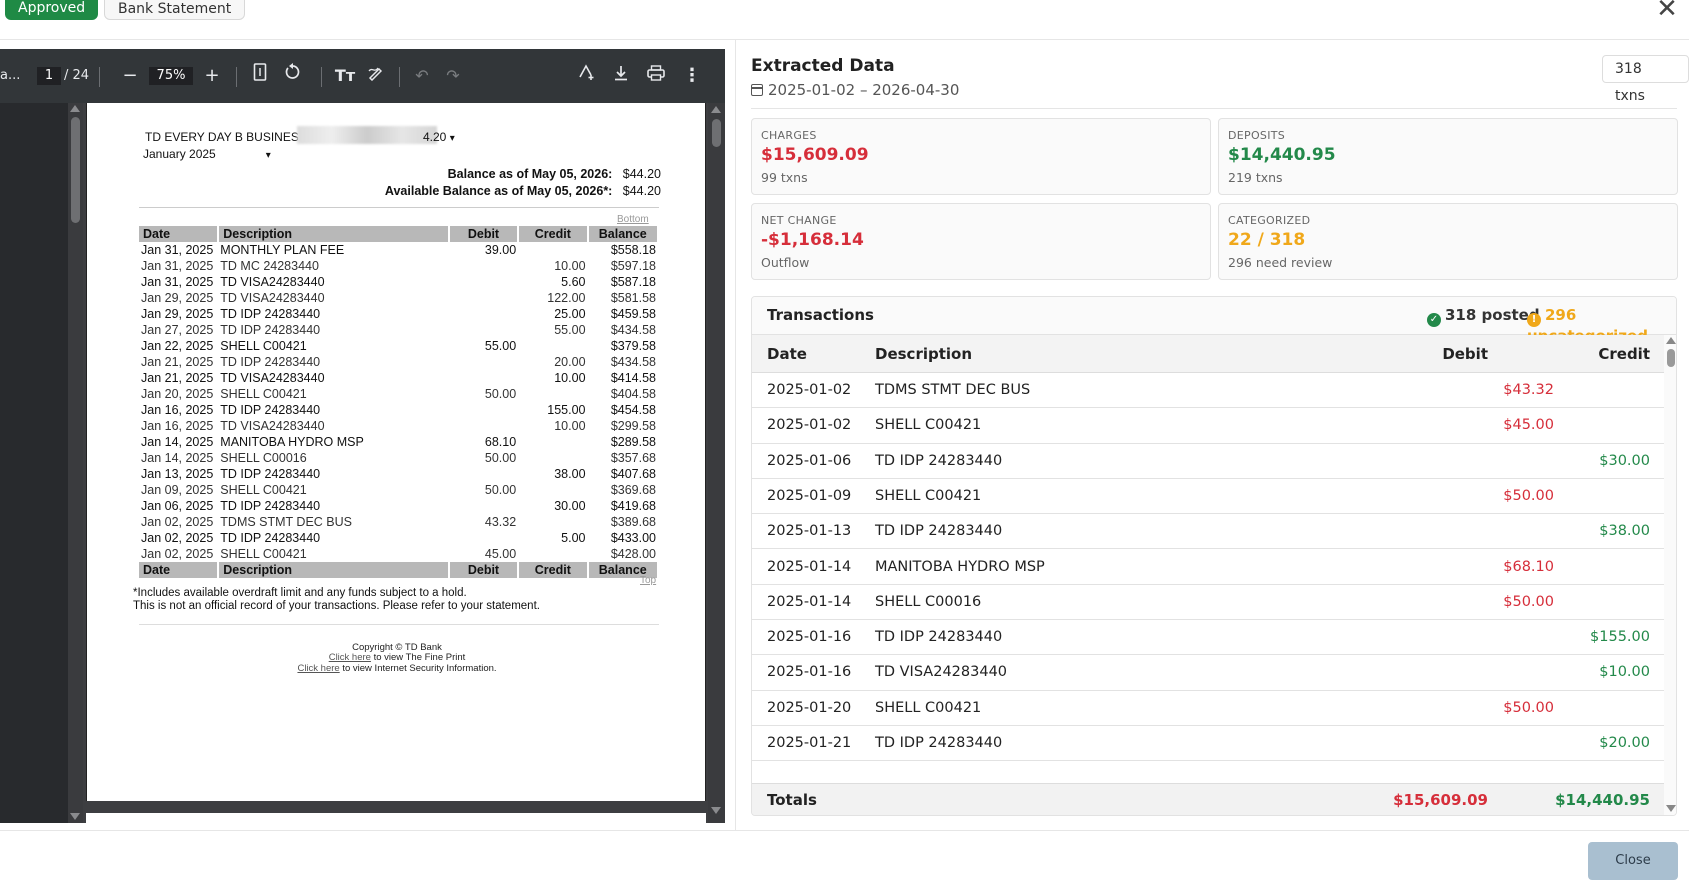  Describe the element at coordinates (633, 298) in the screenshot. I see `statement-balance: $581.58` at that location.